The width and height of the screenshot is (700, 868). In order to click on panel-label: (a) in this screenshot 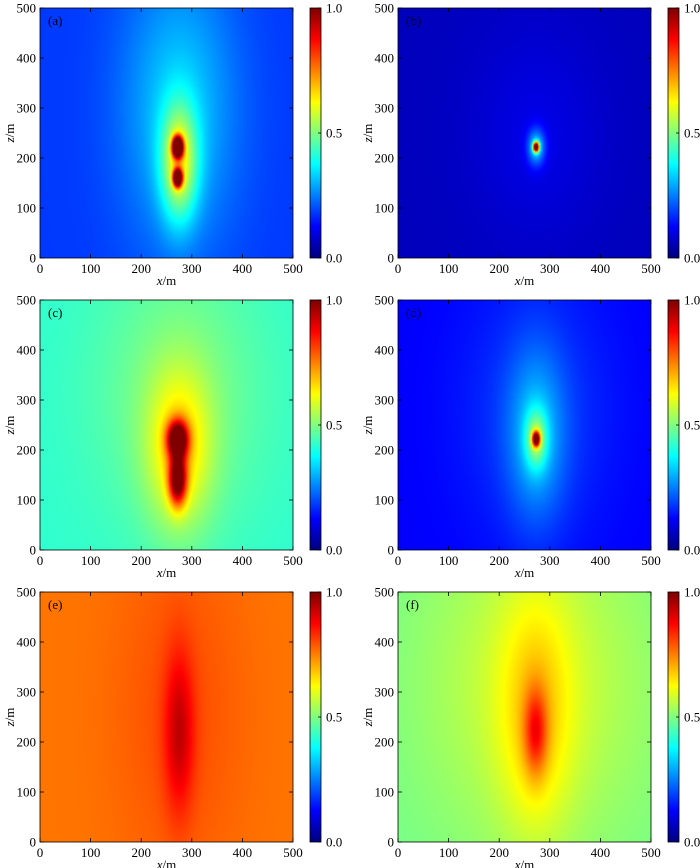, I will do `click(55, 20)`.